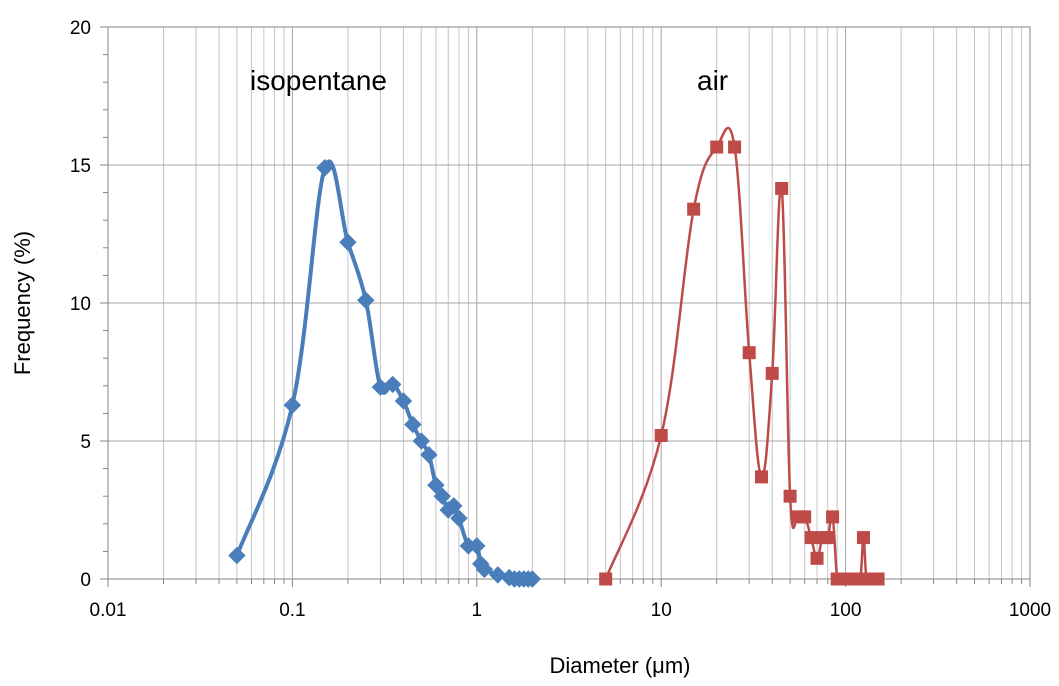  Describe the element at coordinates (80, 304) in the screenshot. I see `y-tick-label: 10` at that location.